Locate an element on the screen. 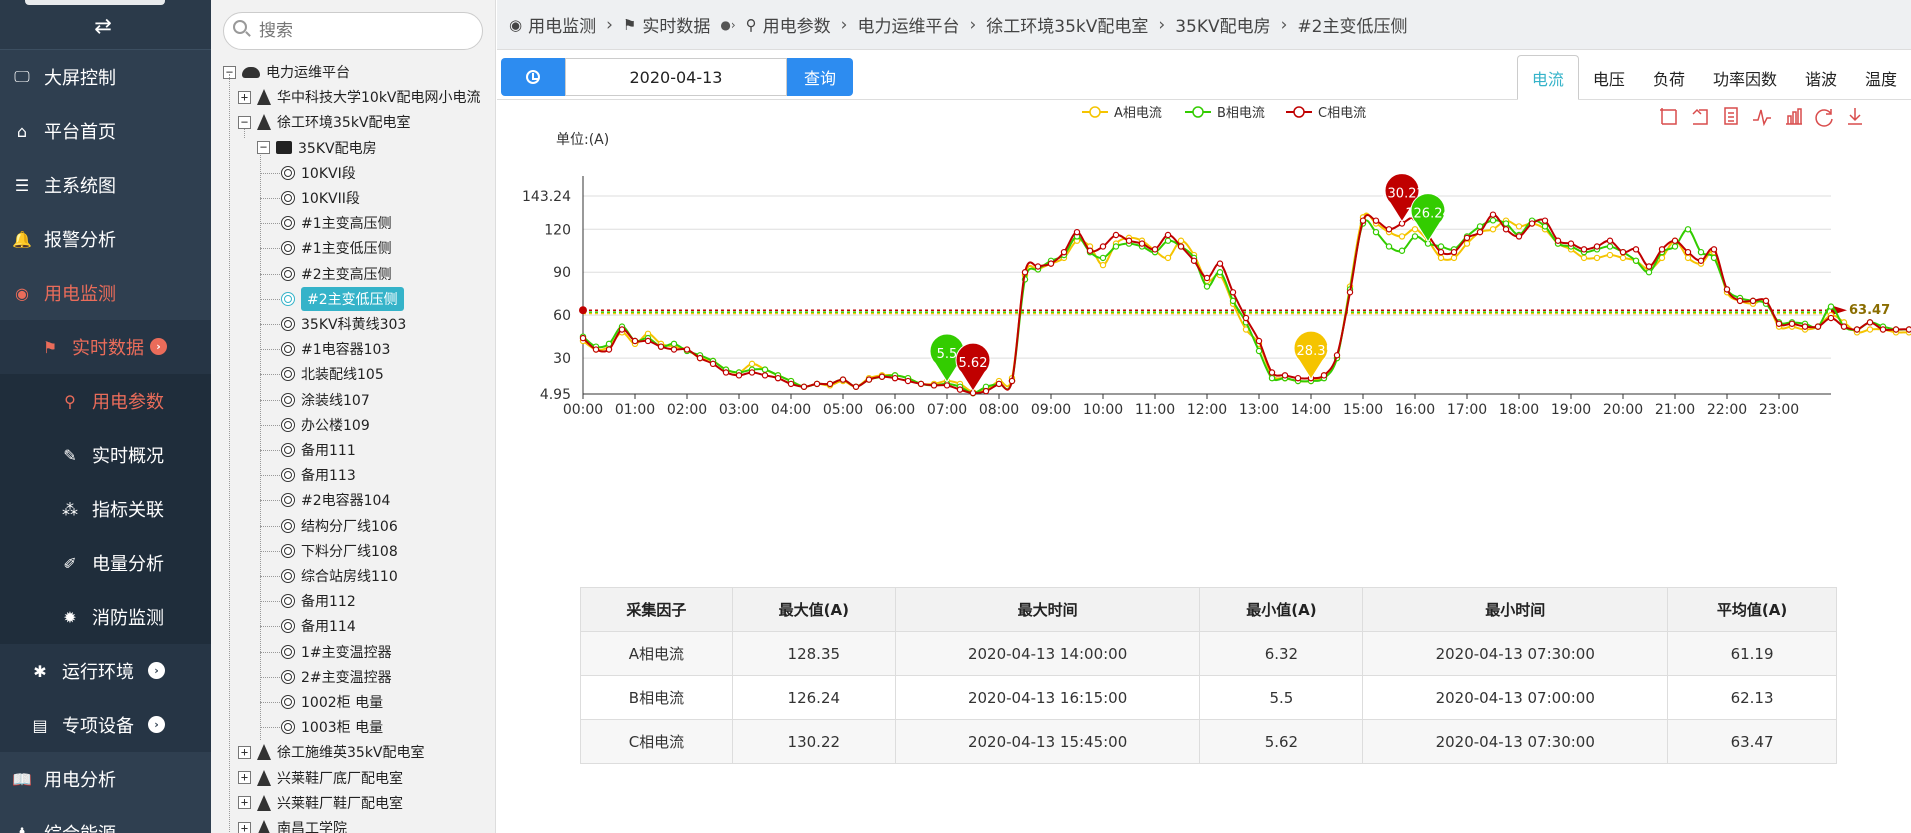 This screenshot has width=1911, height=833. tree-leaf: 备用112 is located at coordinates (318, 601).